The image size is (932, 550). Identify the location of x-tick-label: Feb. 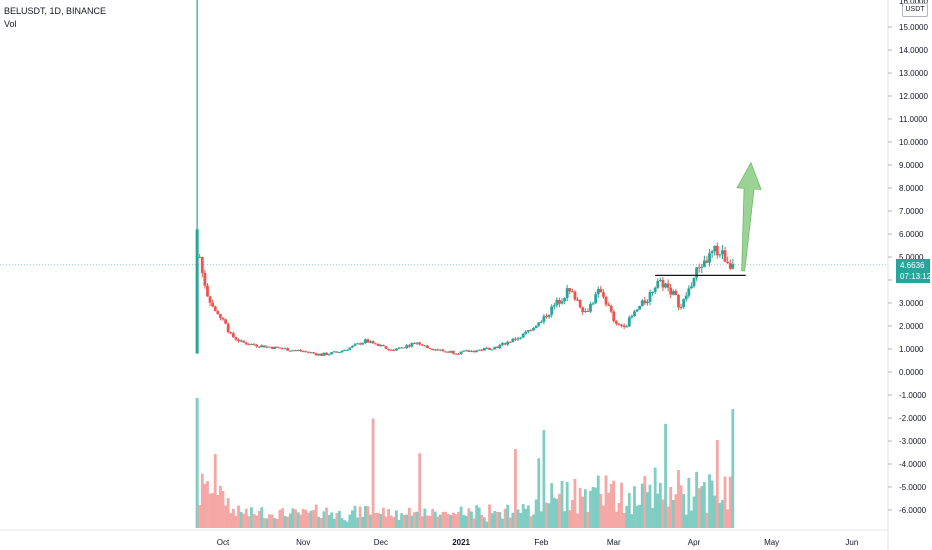
(541, 542).